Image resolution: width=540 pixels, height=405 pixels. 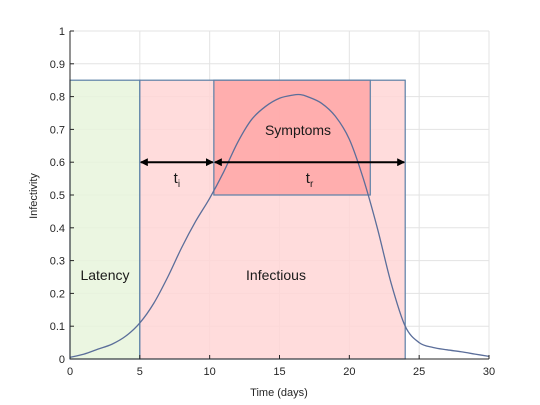 I want to click on interval-label-i: ti, so click(x=177, y=180).